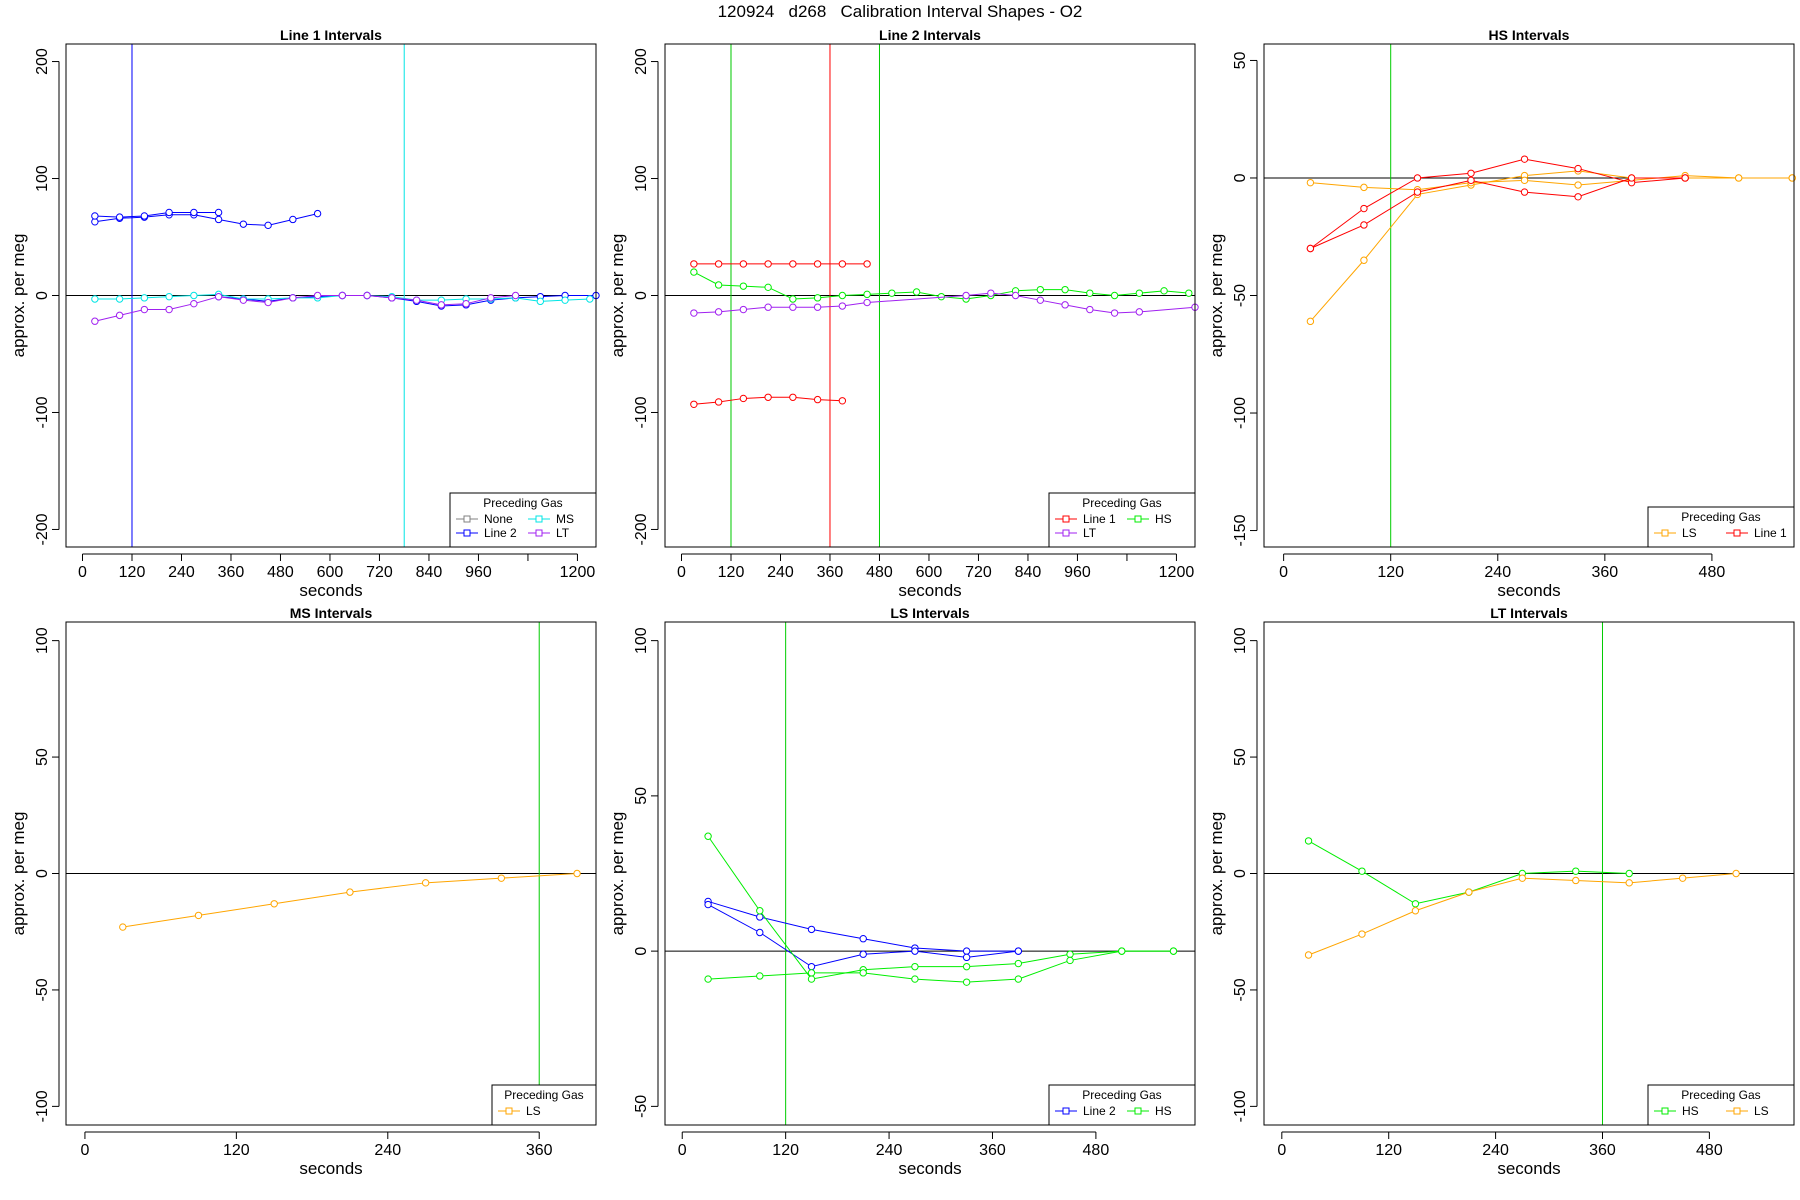  What do you see at coordinates (1529, 35) in the screenshot?
I see `panel-title: HS Intervals` at bounding box center [1529, 35].